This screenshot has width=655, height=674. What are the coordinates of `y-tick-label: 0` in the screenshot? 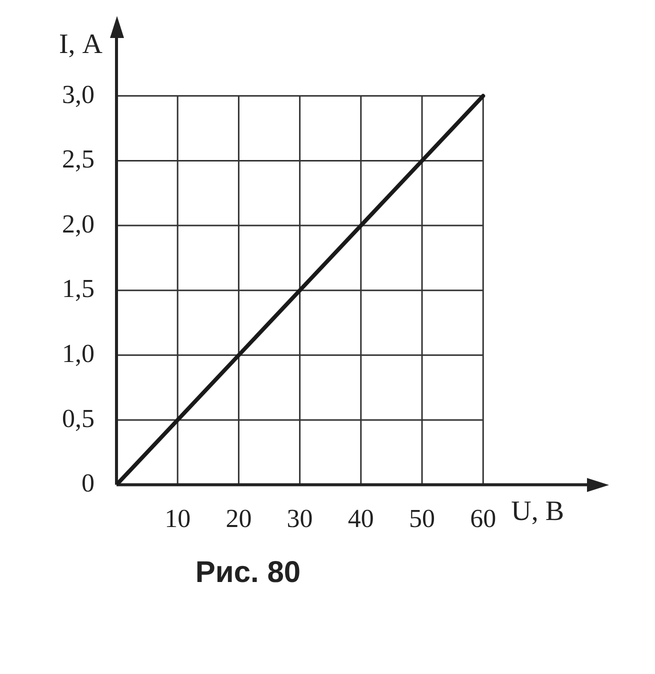 It's located at (88, 483).